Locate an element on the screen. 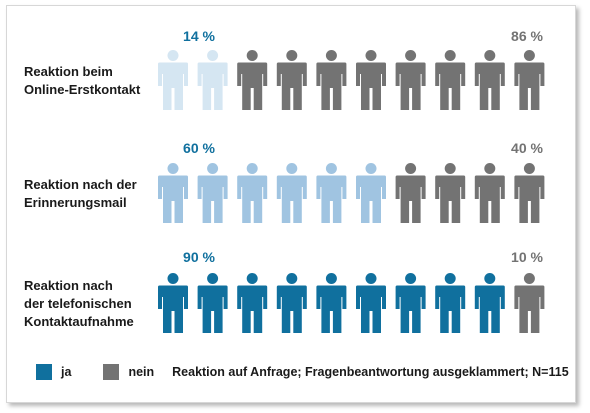  percent-label-ja: 60 % is located at coordinates (199, 148).